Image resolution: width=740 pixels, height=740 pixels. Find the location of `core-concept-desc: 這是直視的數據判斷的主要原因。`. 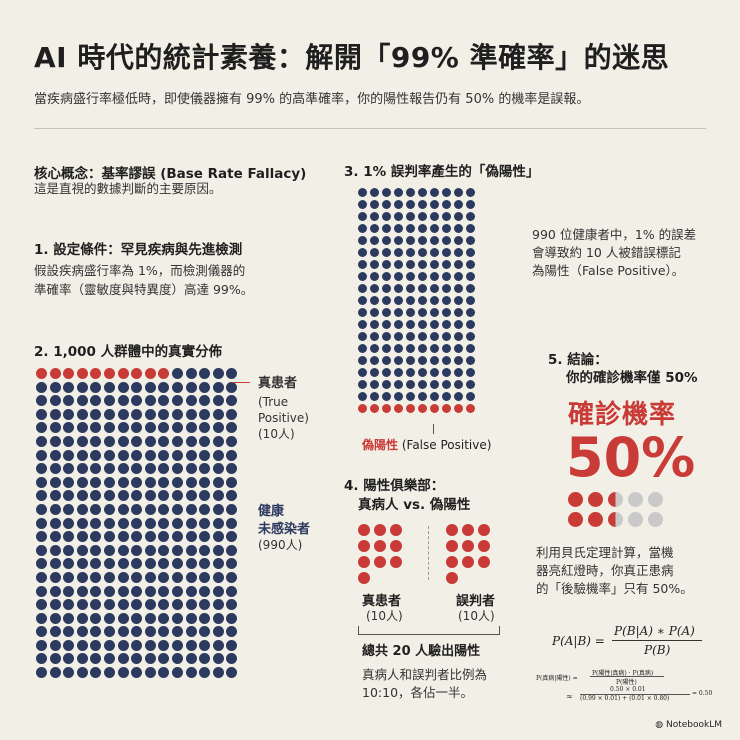

core-concept-desc: 這是直視的數據判斷的主要原因。 is located at coordinates (128, 188).